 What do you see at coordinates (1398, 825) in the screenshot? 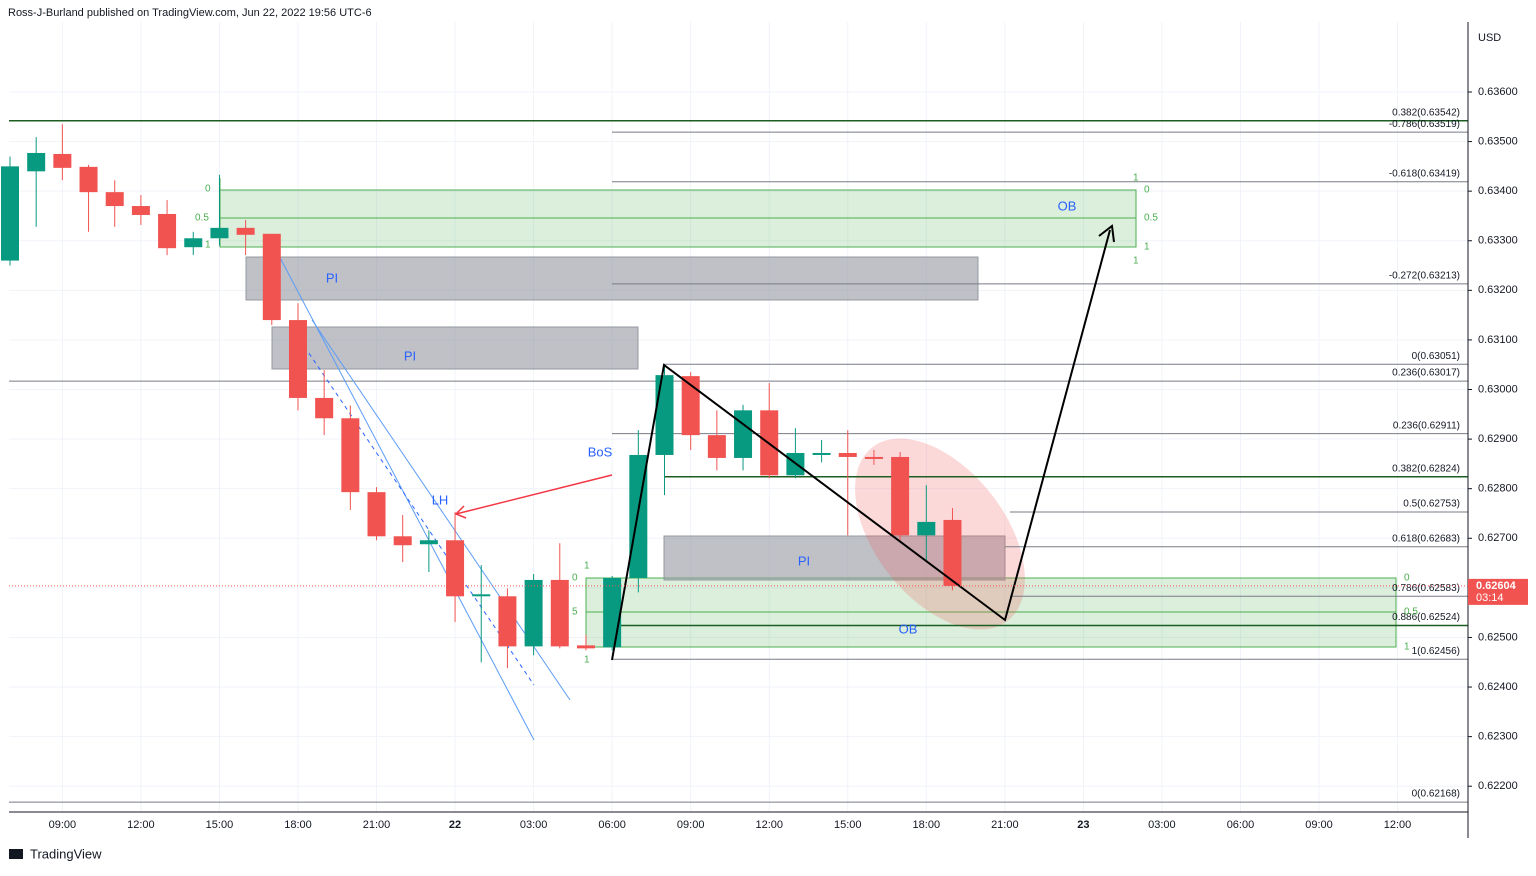
I see `x-tick-label: 12:00` at bounding box center [1398, 825].